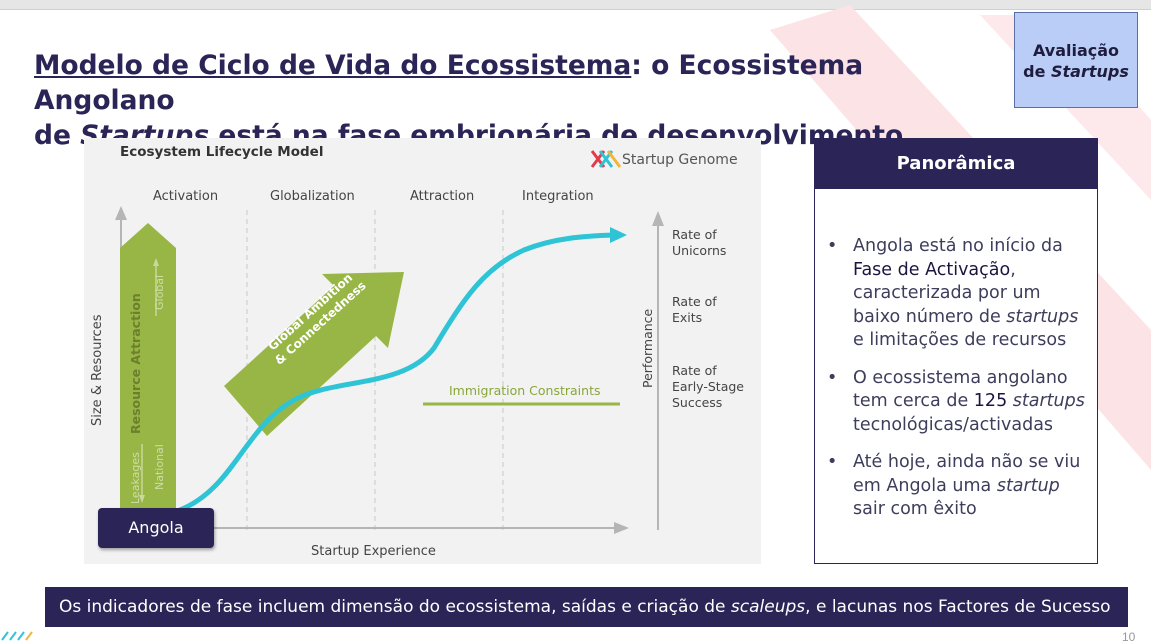 The width and height of the screenshot is (1151, 644). I want to click on footer-text: , e lacunas nos Factores de Sucesso, so click(958, 607).